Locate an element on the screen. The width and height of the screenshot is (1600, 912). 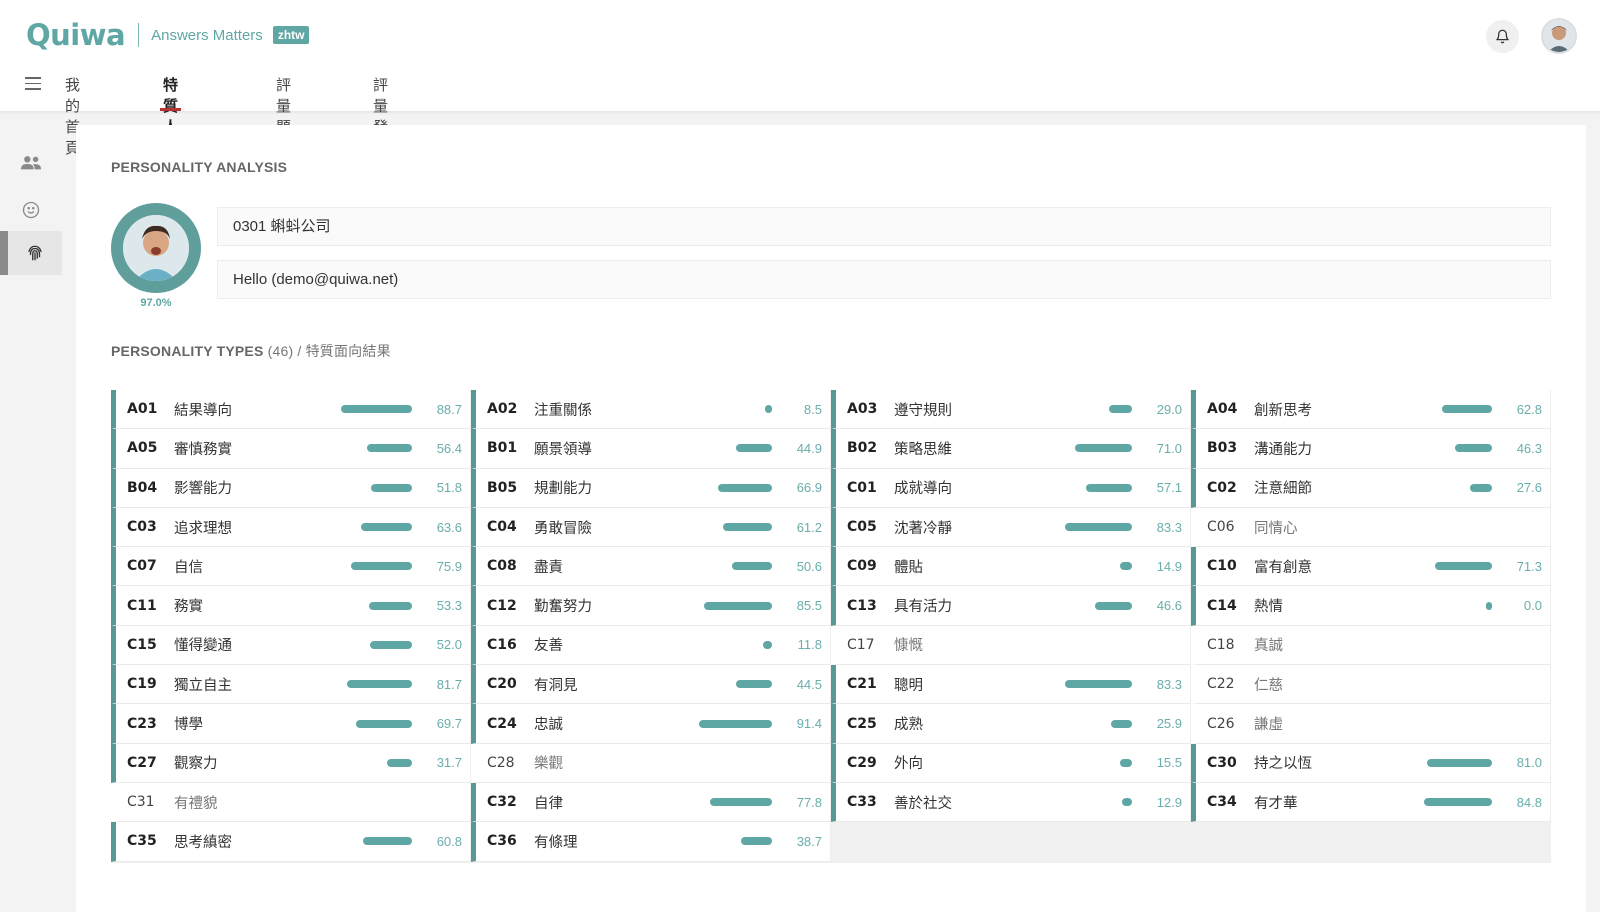
personality-type-cell: C17 慷慨 is located at coordinates (1011, 645).